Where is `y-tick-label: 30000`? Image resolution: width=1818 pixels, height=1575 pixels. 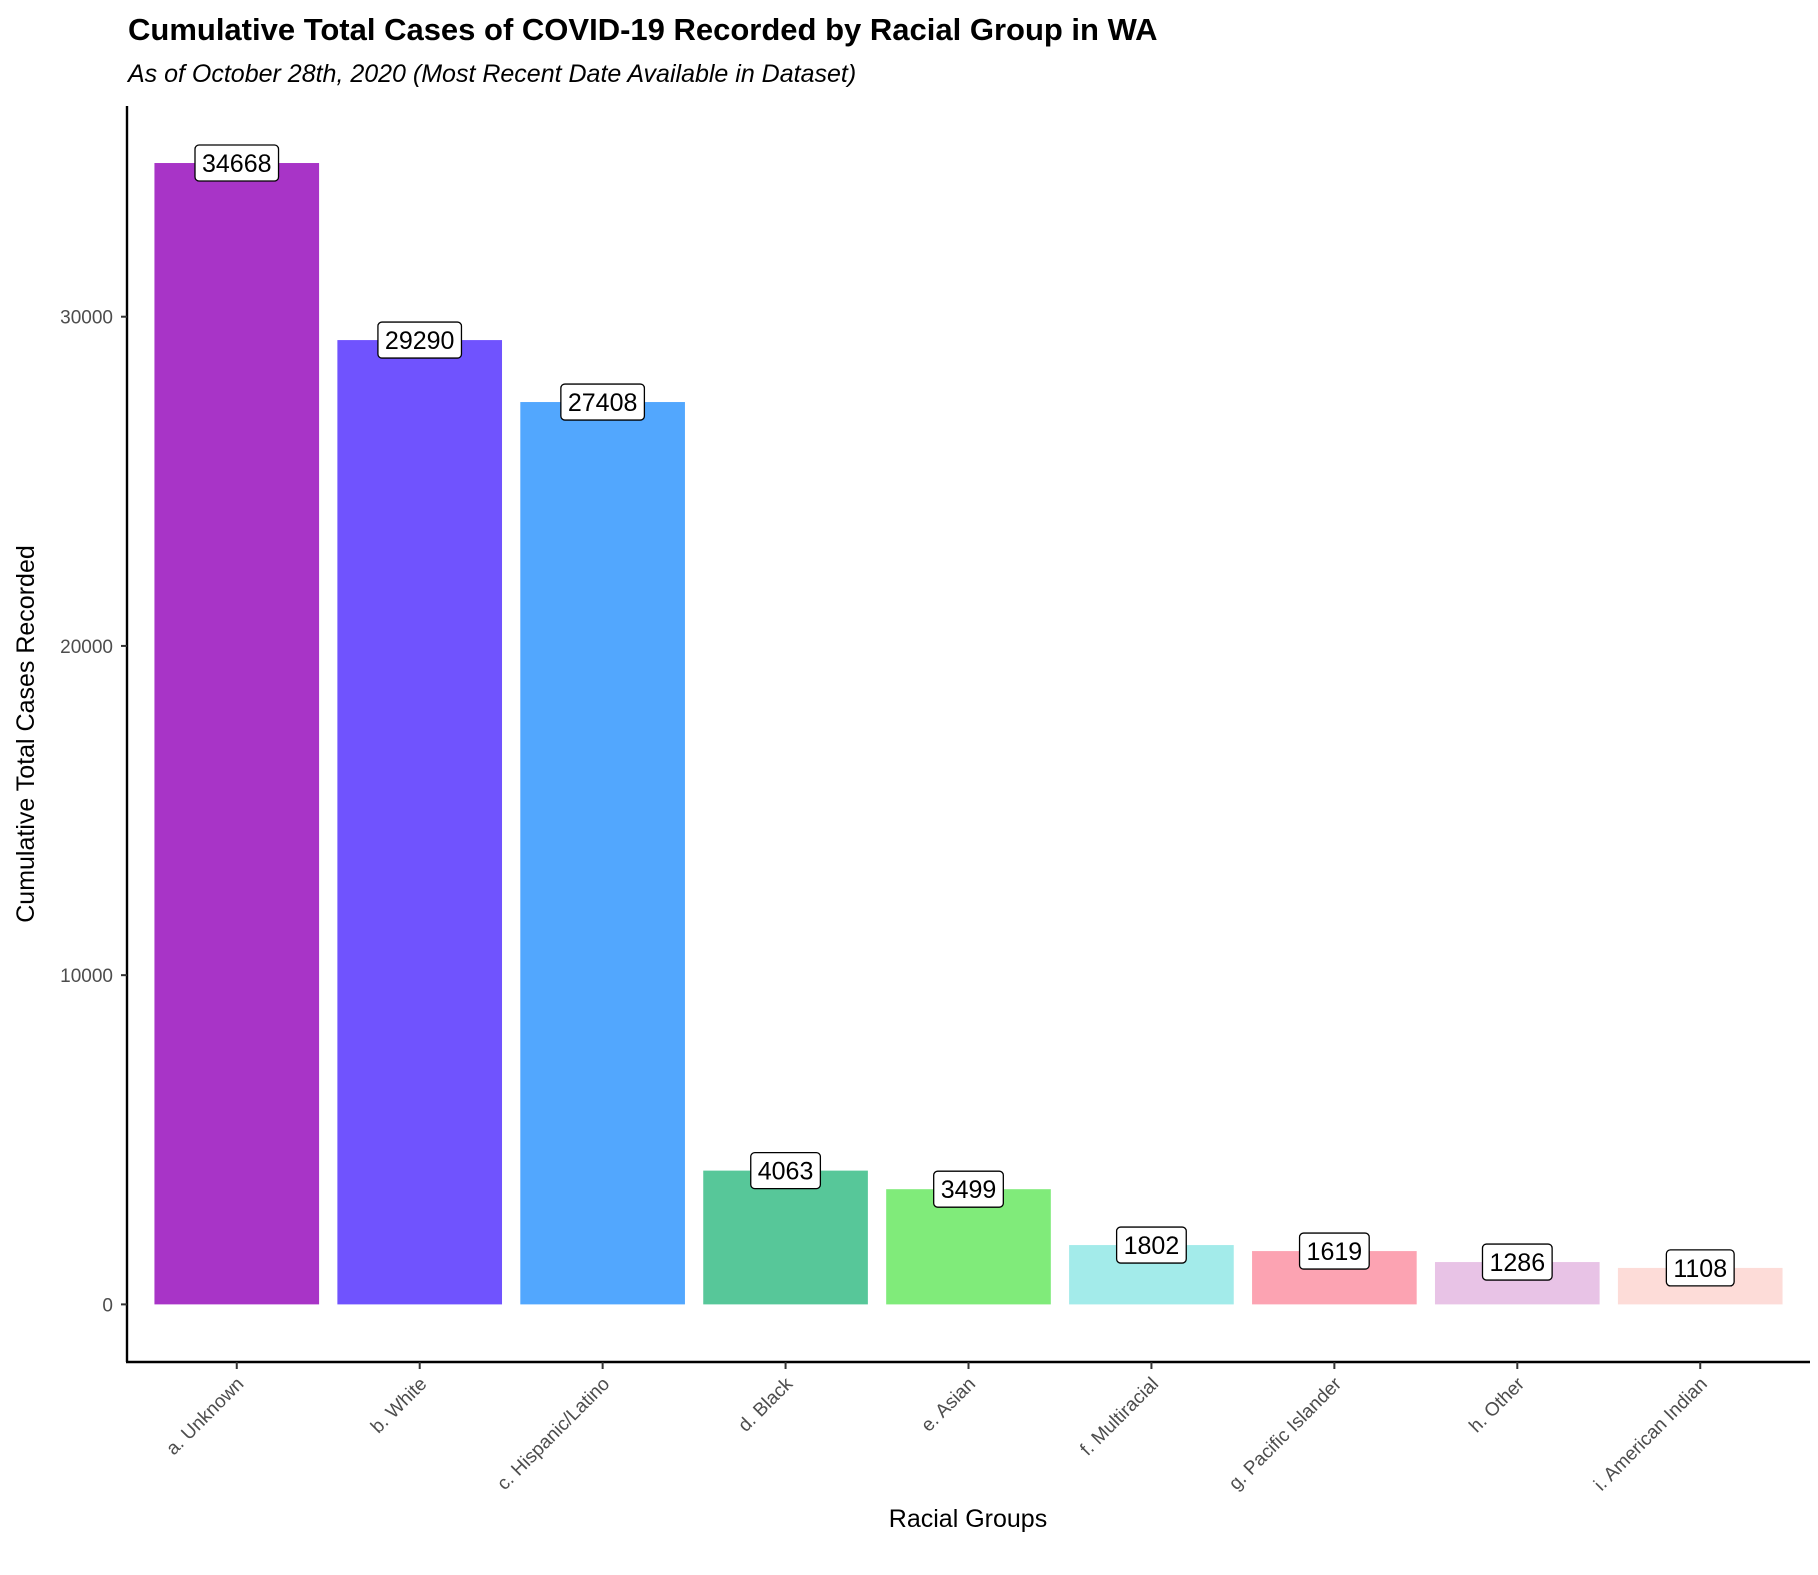 y-tick-label: 30000 is located at coordinates (86, 318).